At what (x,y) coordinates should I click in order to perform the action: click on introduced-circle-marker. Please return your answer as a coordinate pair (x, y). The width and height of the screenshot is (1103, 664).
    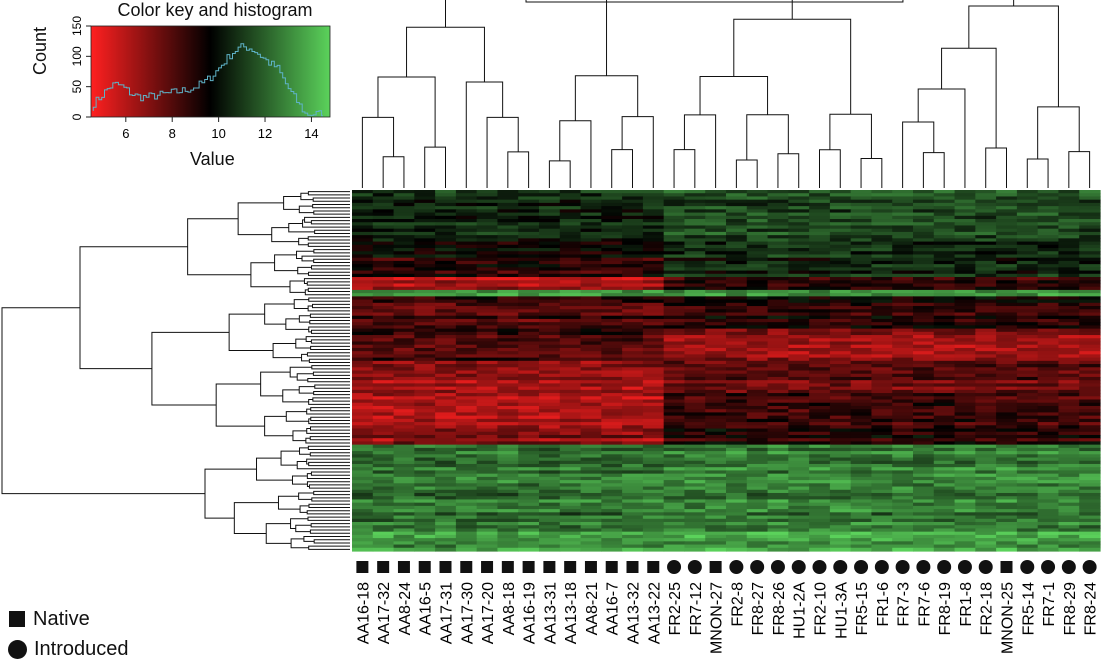
    Looking at the image, I should click on (944, 567).